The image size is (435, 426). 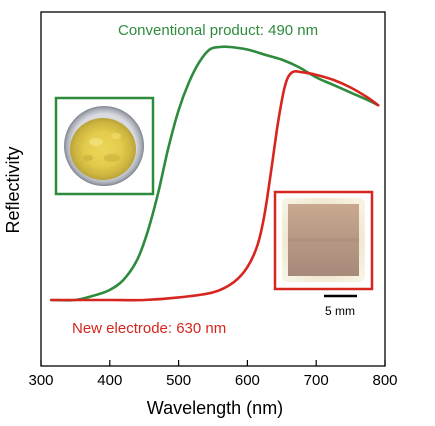 I want to click on x-axis-ticks: 300 400 500 600 700 800, so click(x=213, y=374).